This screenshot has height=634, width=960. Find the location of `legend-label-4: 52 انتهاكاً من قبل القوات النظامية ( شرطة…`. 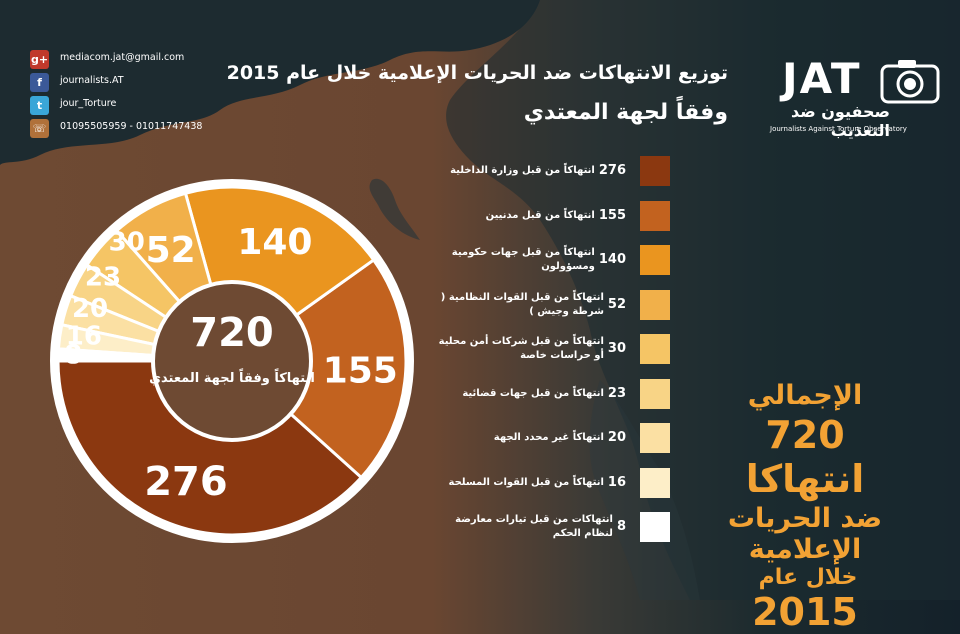

legend-label-4: 52 انتهاكاً من قبل القوات النظامية ( شرطة… is located at coordinates (533, 304).